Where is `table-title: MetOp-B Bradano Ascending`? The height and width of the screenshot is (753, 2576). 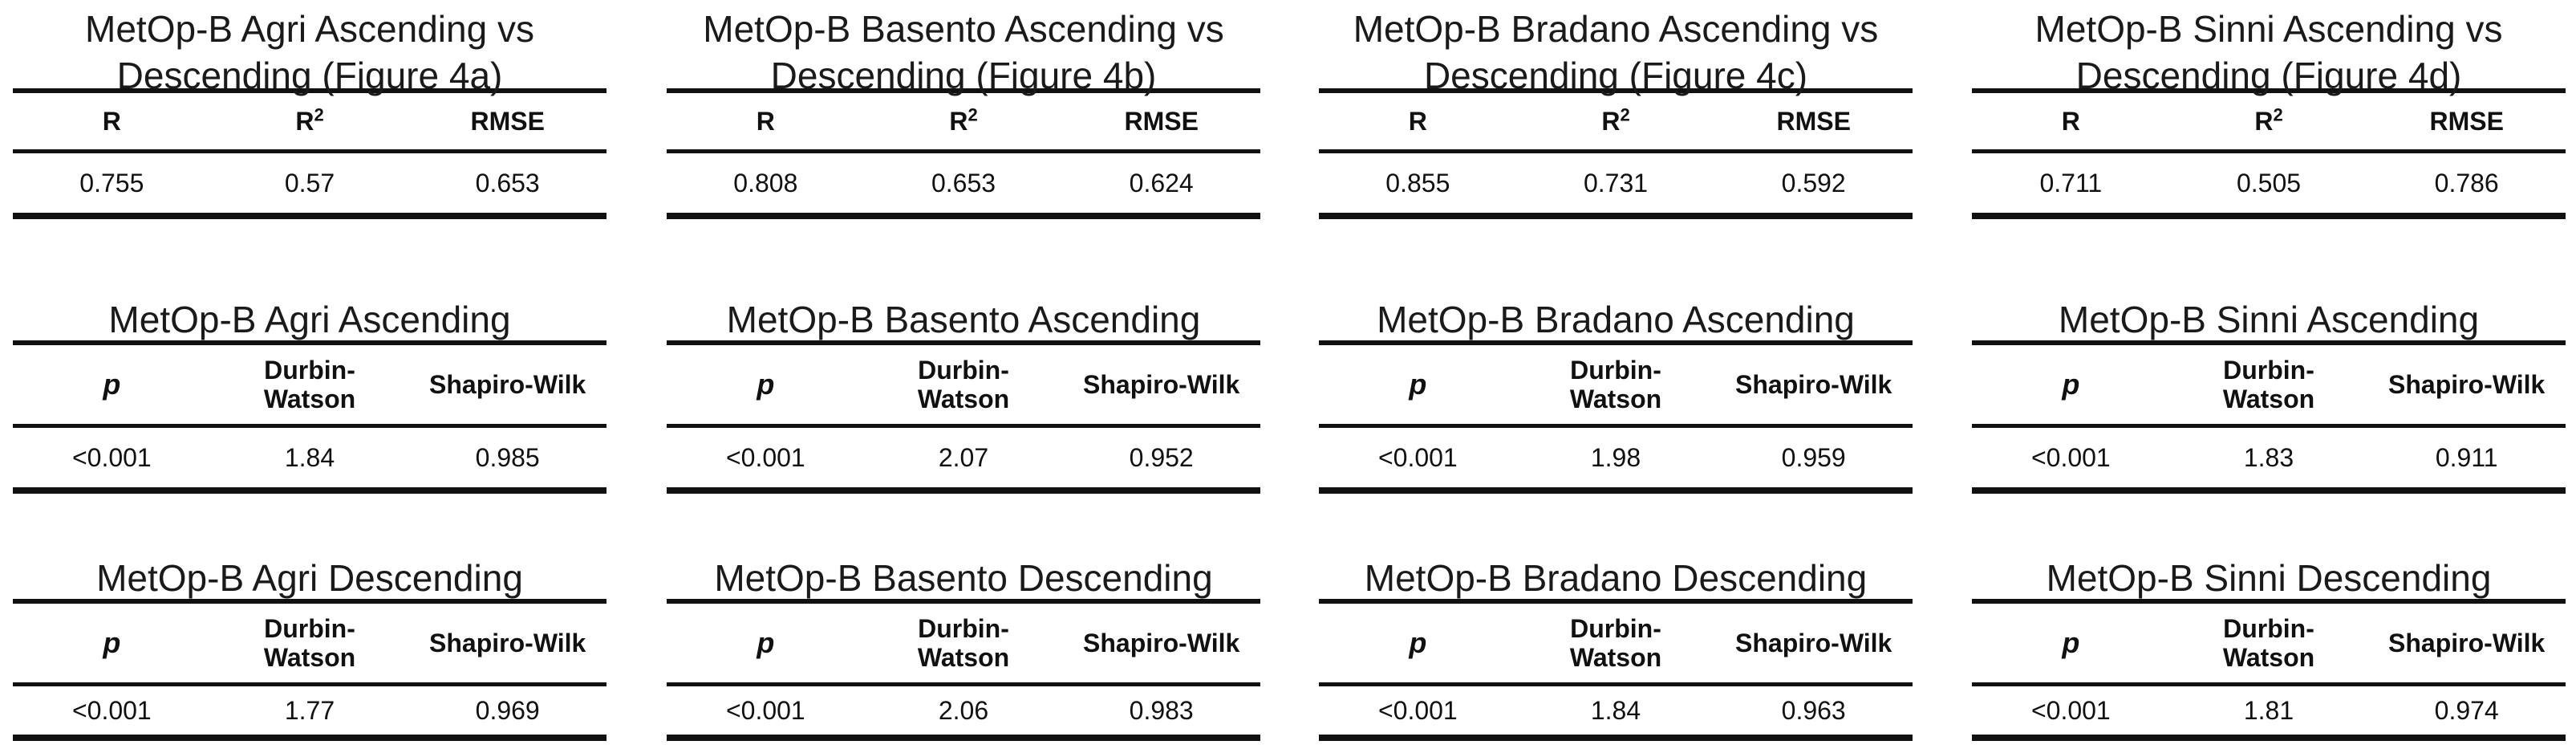
table-title: MetOp-B Bradano Ascending is located at coordinates (1616, 319).